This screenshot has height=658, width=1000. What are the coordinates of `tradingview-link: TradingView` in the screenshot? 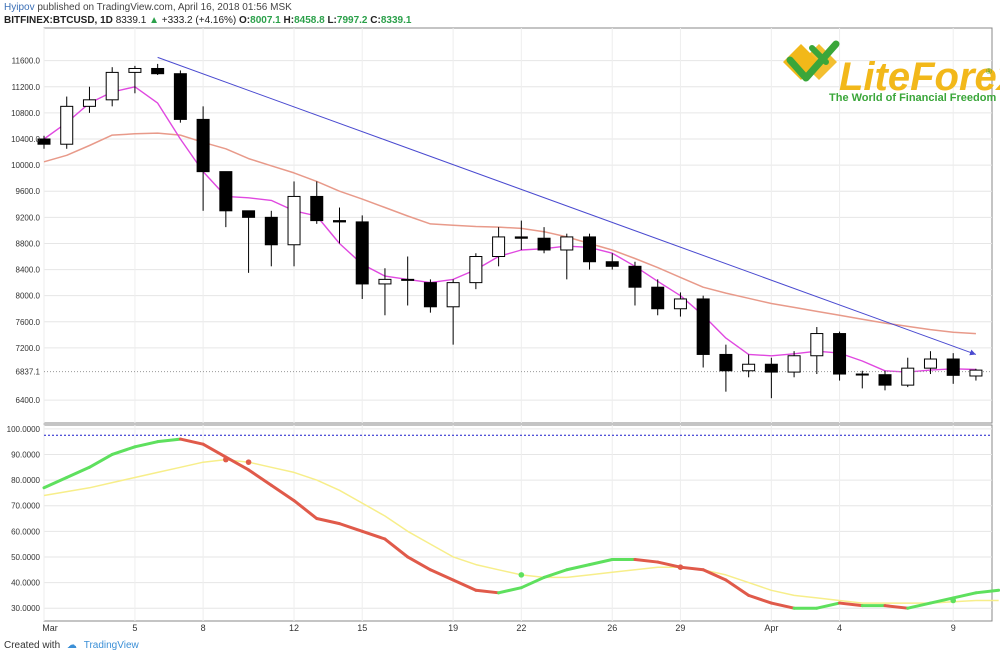 It's located at (111, 645).